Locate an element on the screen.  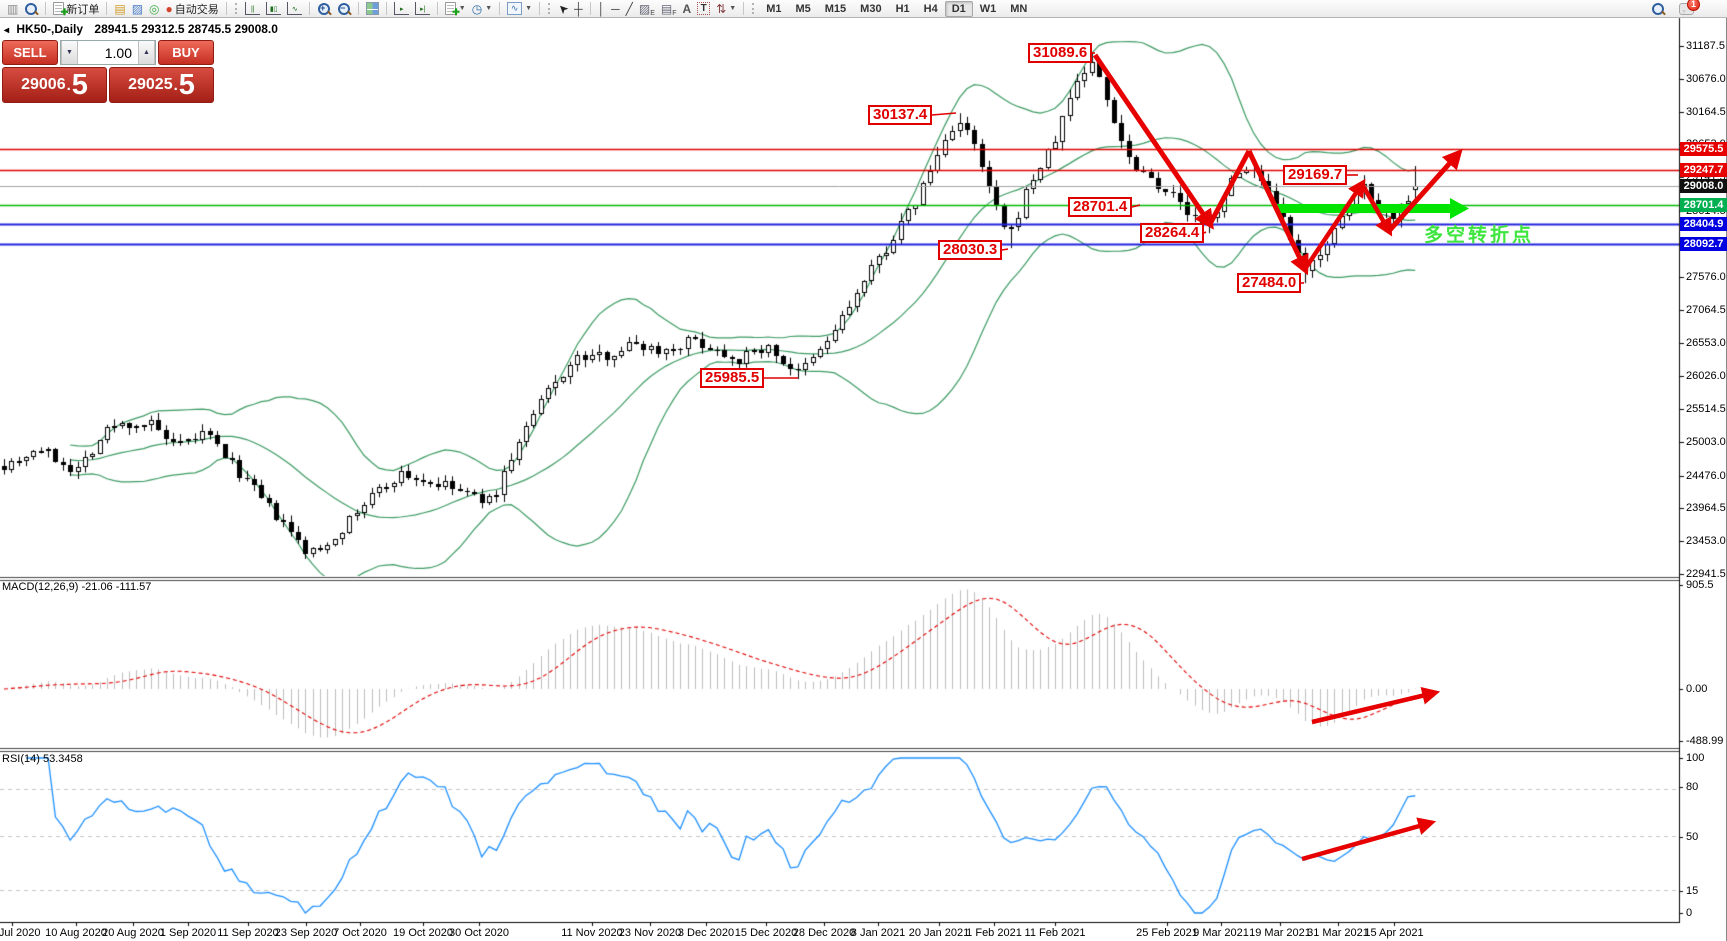
arrows-icon: ⇅ ▼ is located at coordinates (726, 8).